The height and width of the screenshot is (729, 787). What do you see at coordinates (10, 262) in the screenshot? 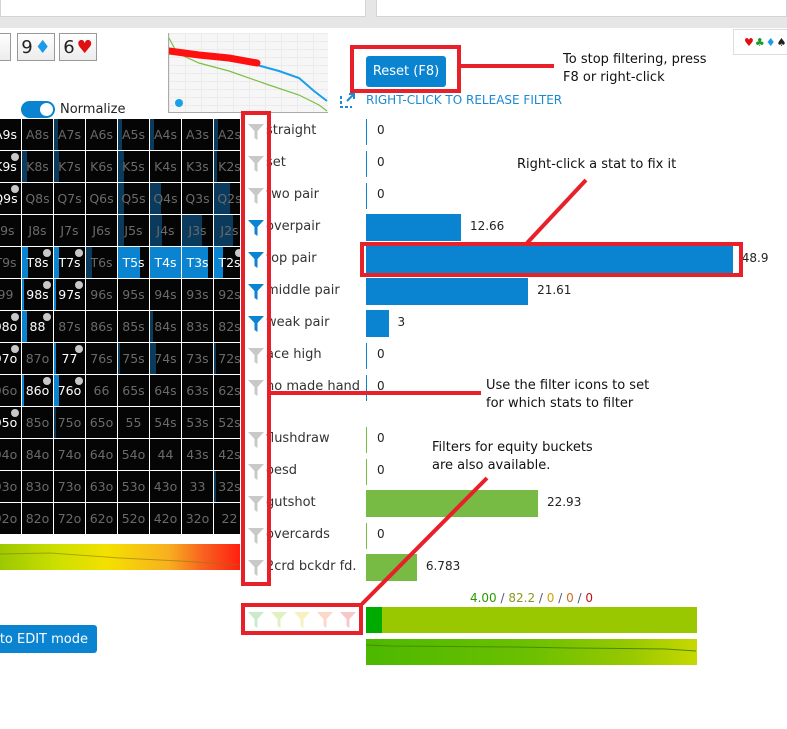
I see `hand-cell: T9s` at bounding box center [10, 262].